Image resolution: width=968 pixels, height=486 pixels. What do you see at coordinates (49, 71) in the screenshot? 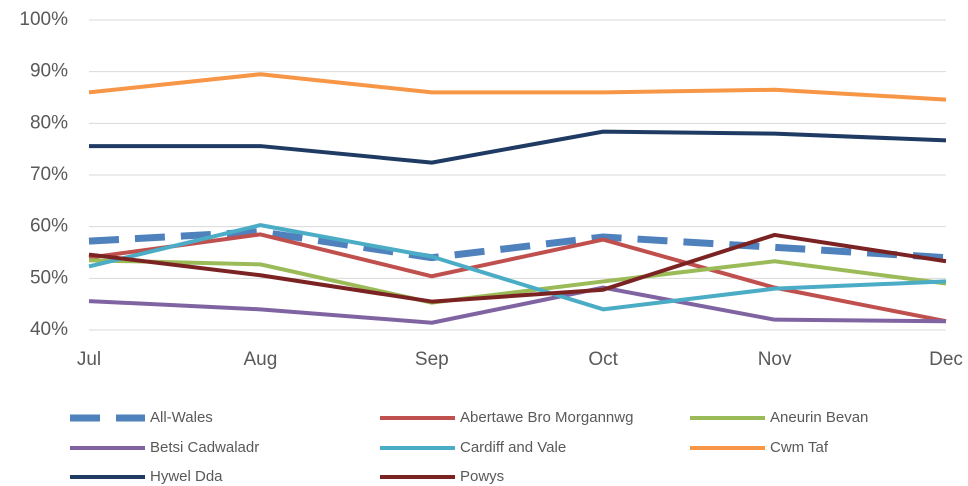
I see `y-tick-label: 90%` at bounding box center [49, 71].